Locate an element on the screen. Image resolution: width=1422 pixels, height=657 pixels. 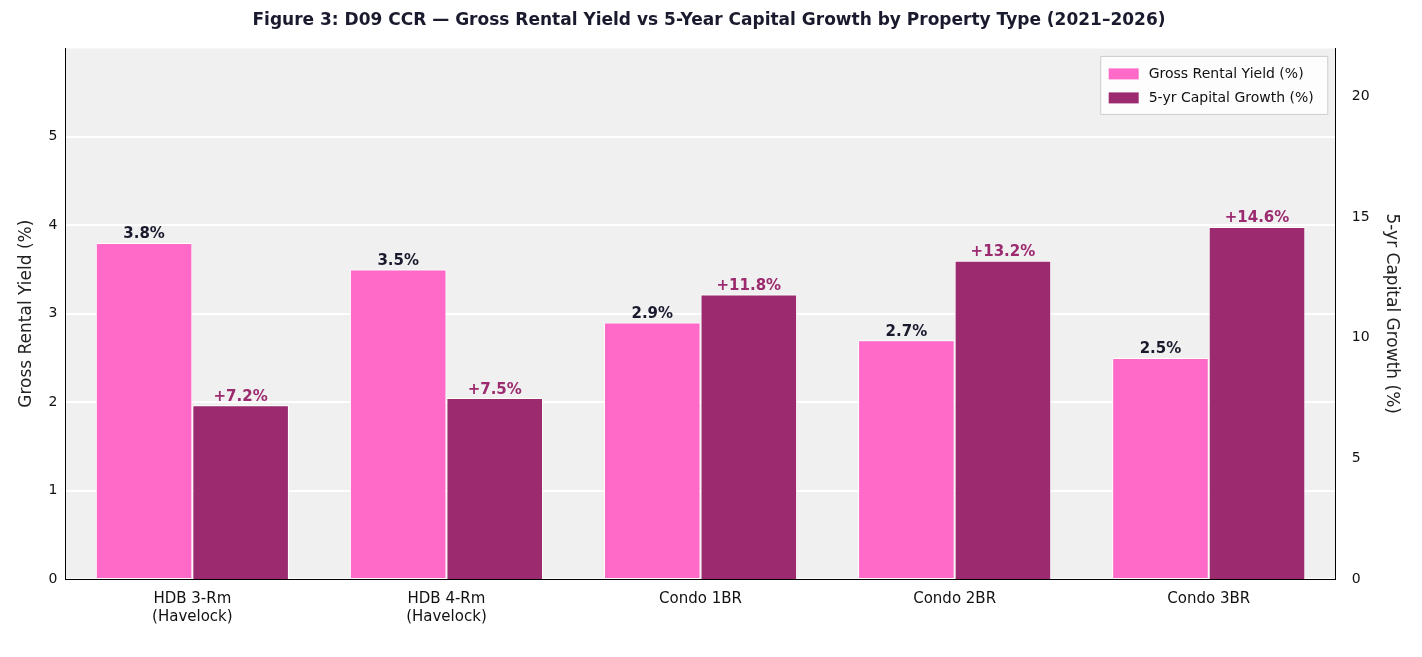
data-label: +13.2% is located at coordinates (1003, 251).